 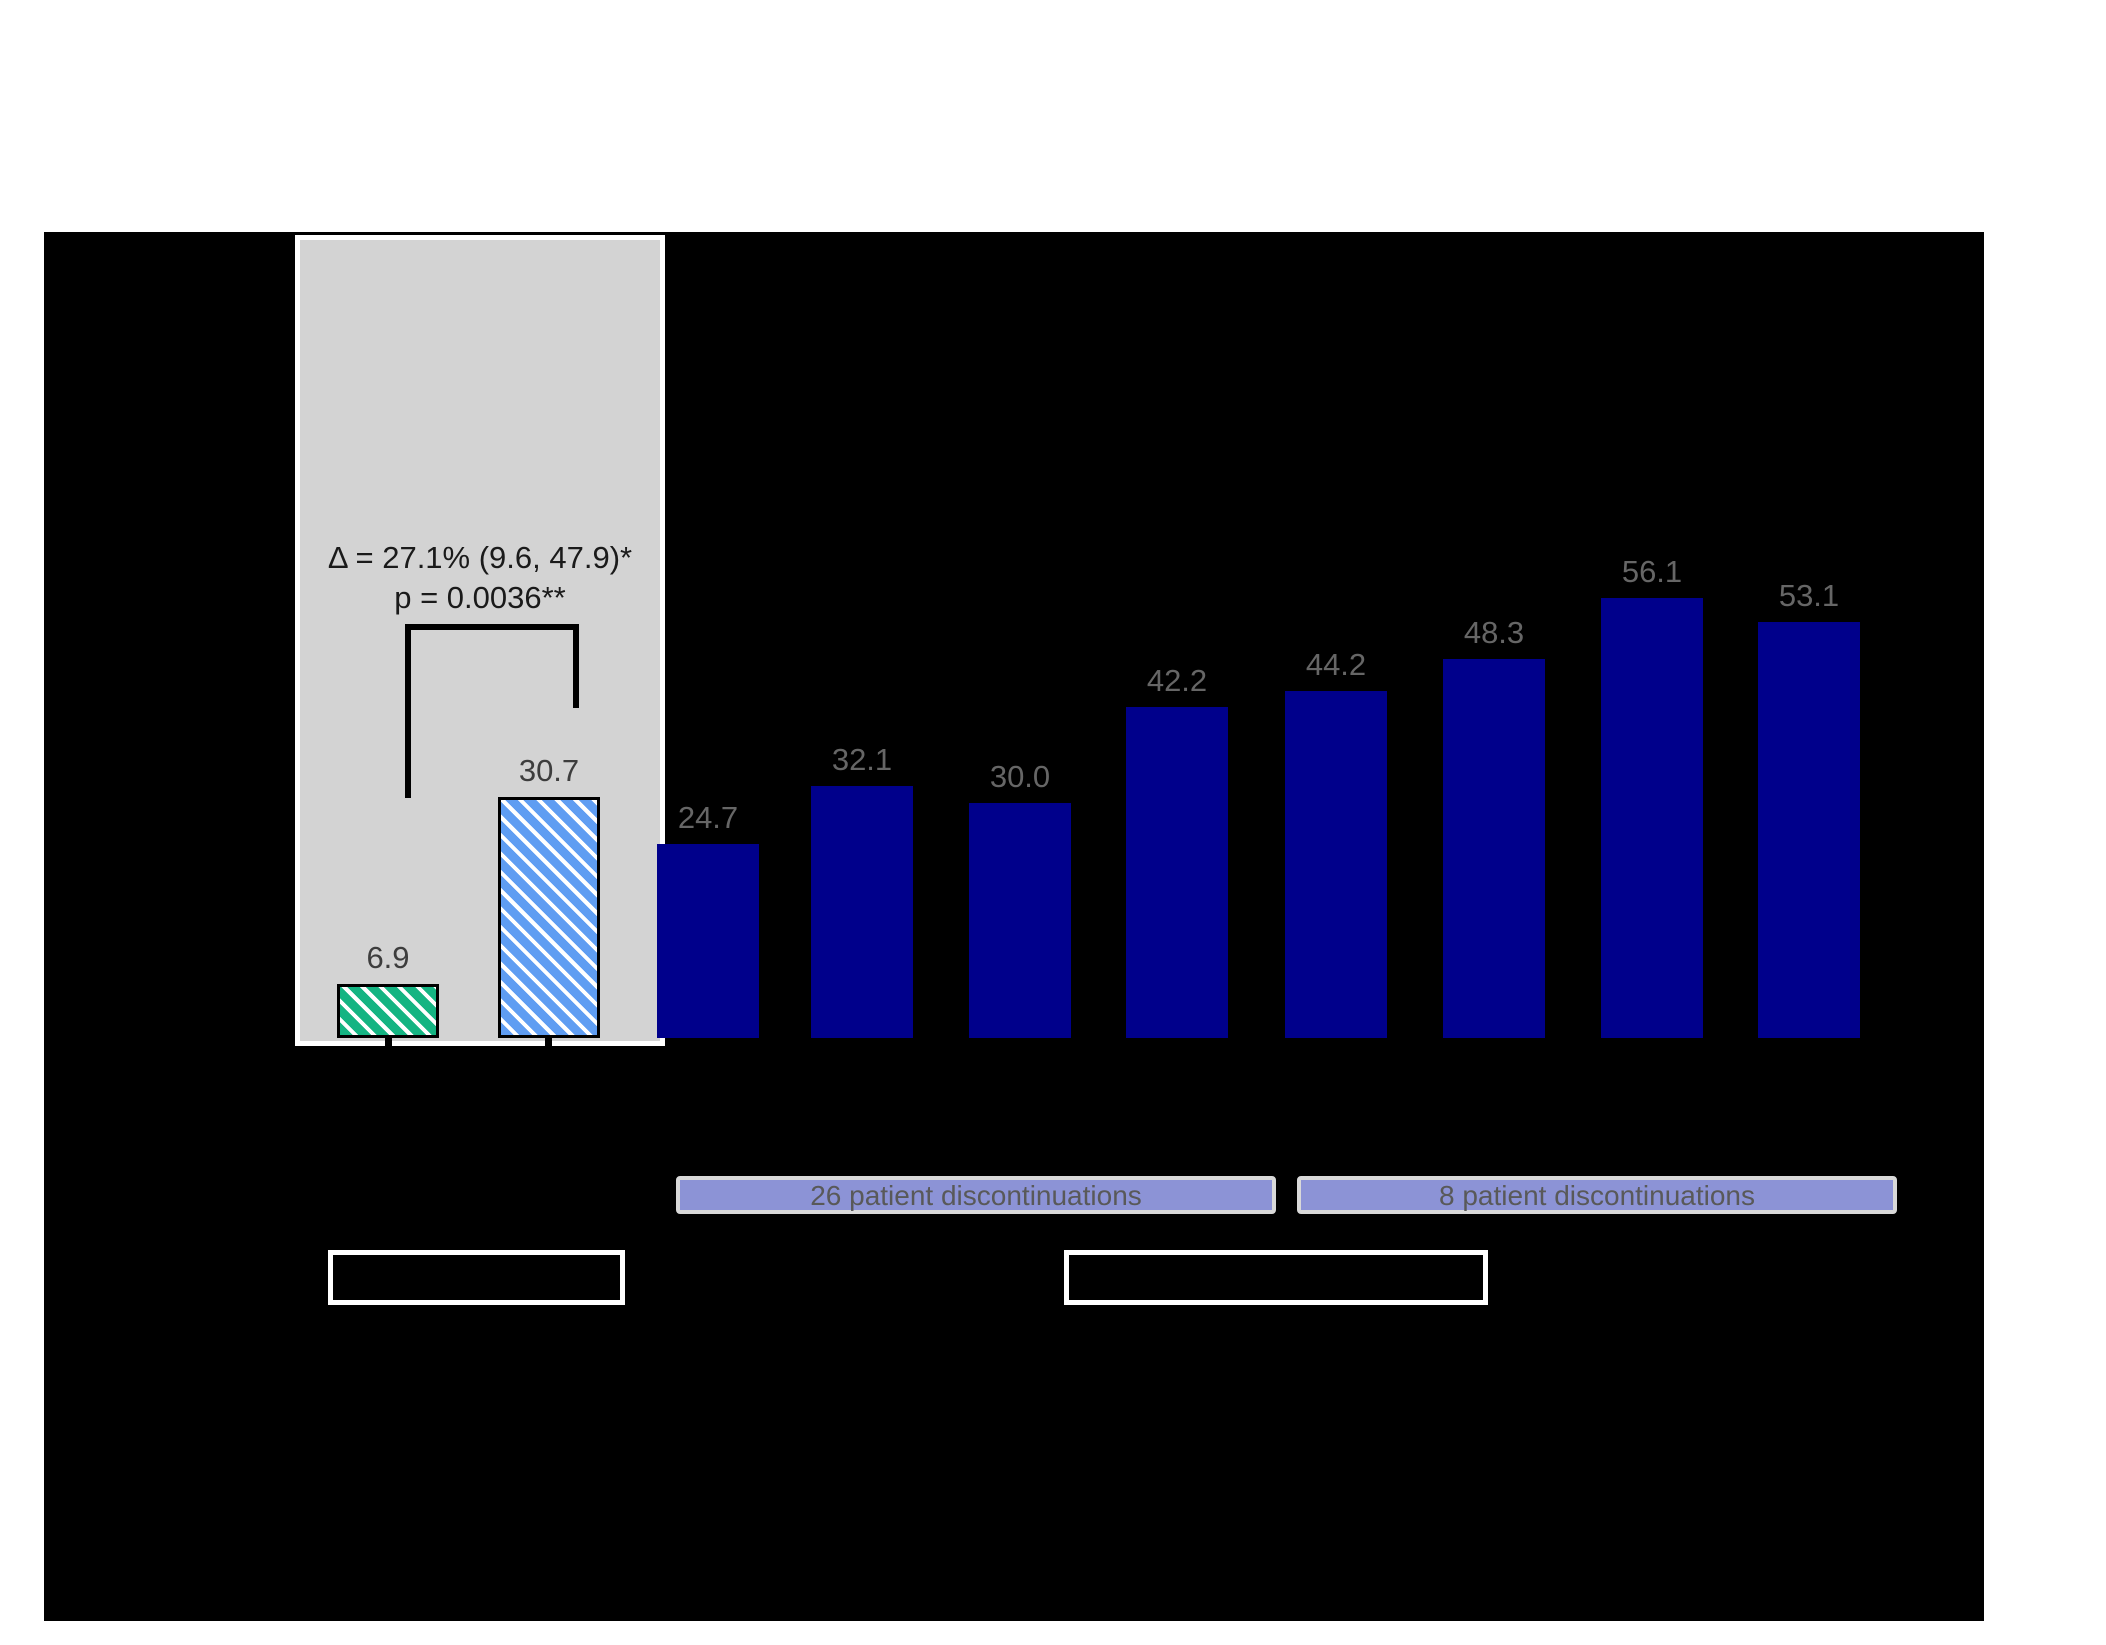 I want to click on bar-value-label-3: 24.7, so click(x=708, y=817).